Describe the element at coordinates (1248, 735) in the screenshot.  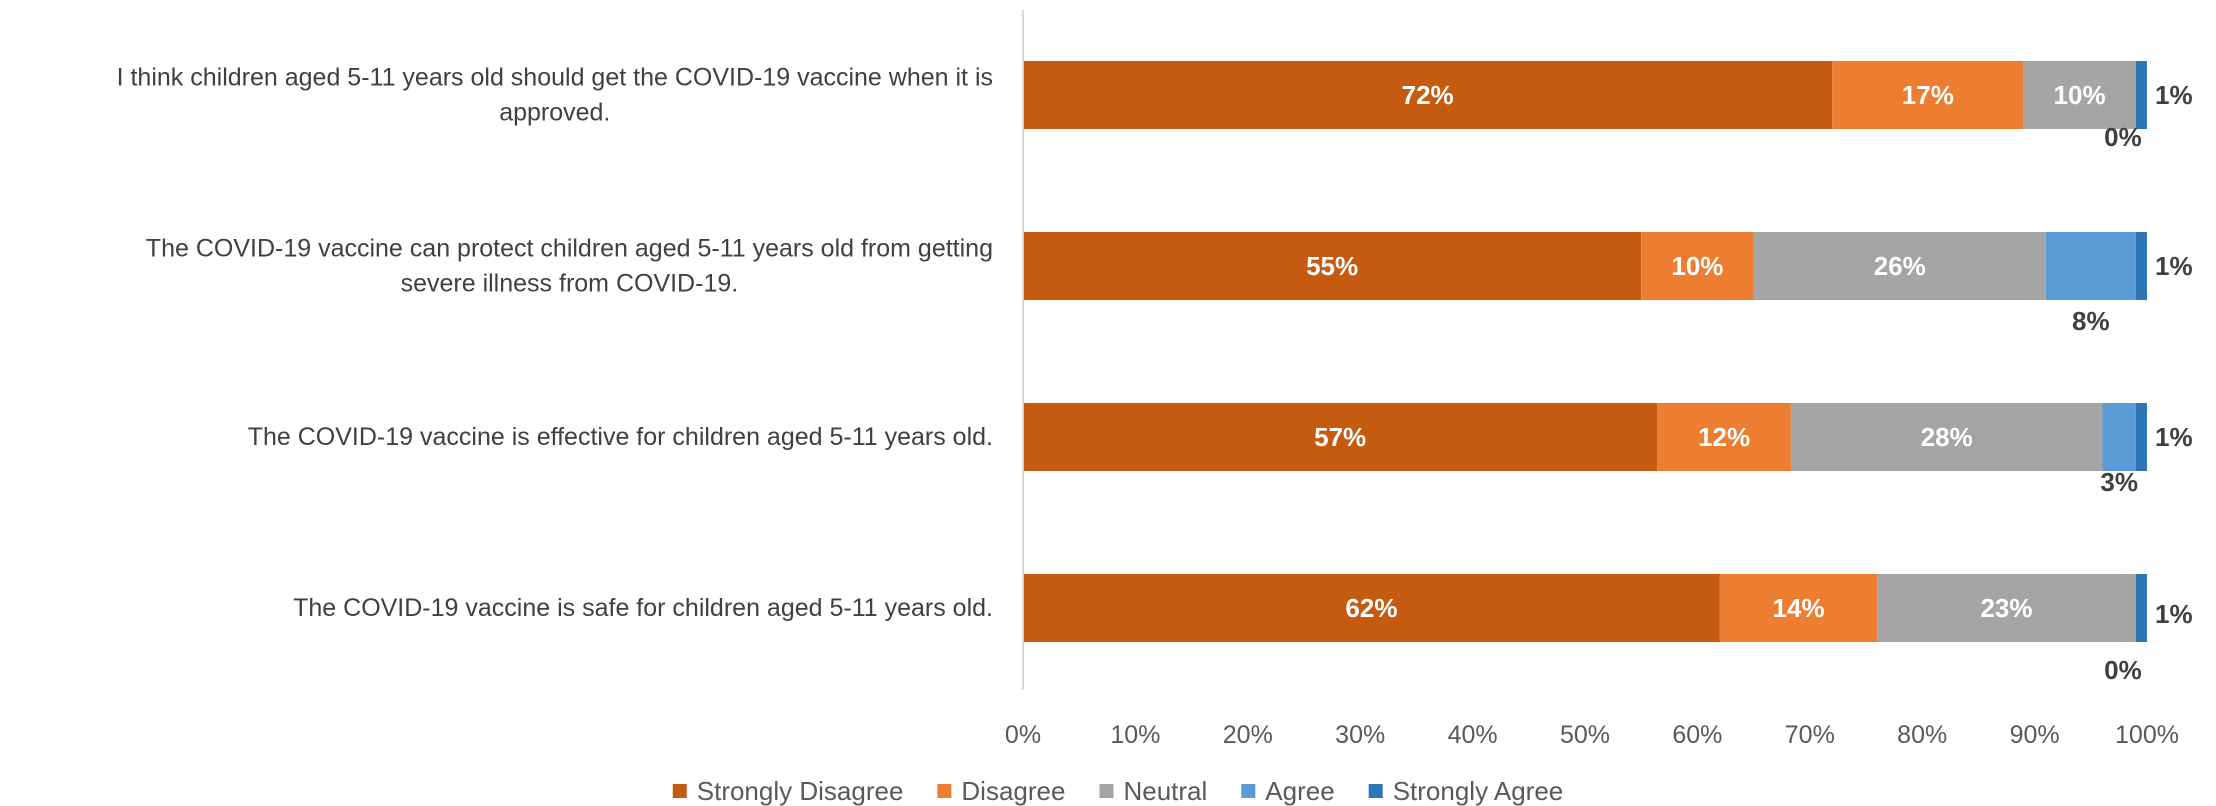
I see `x-tick-label: 20%` at that location.